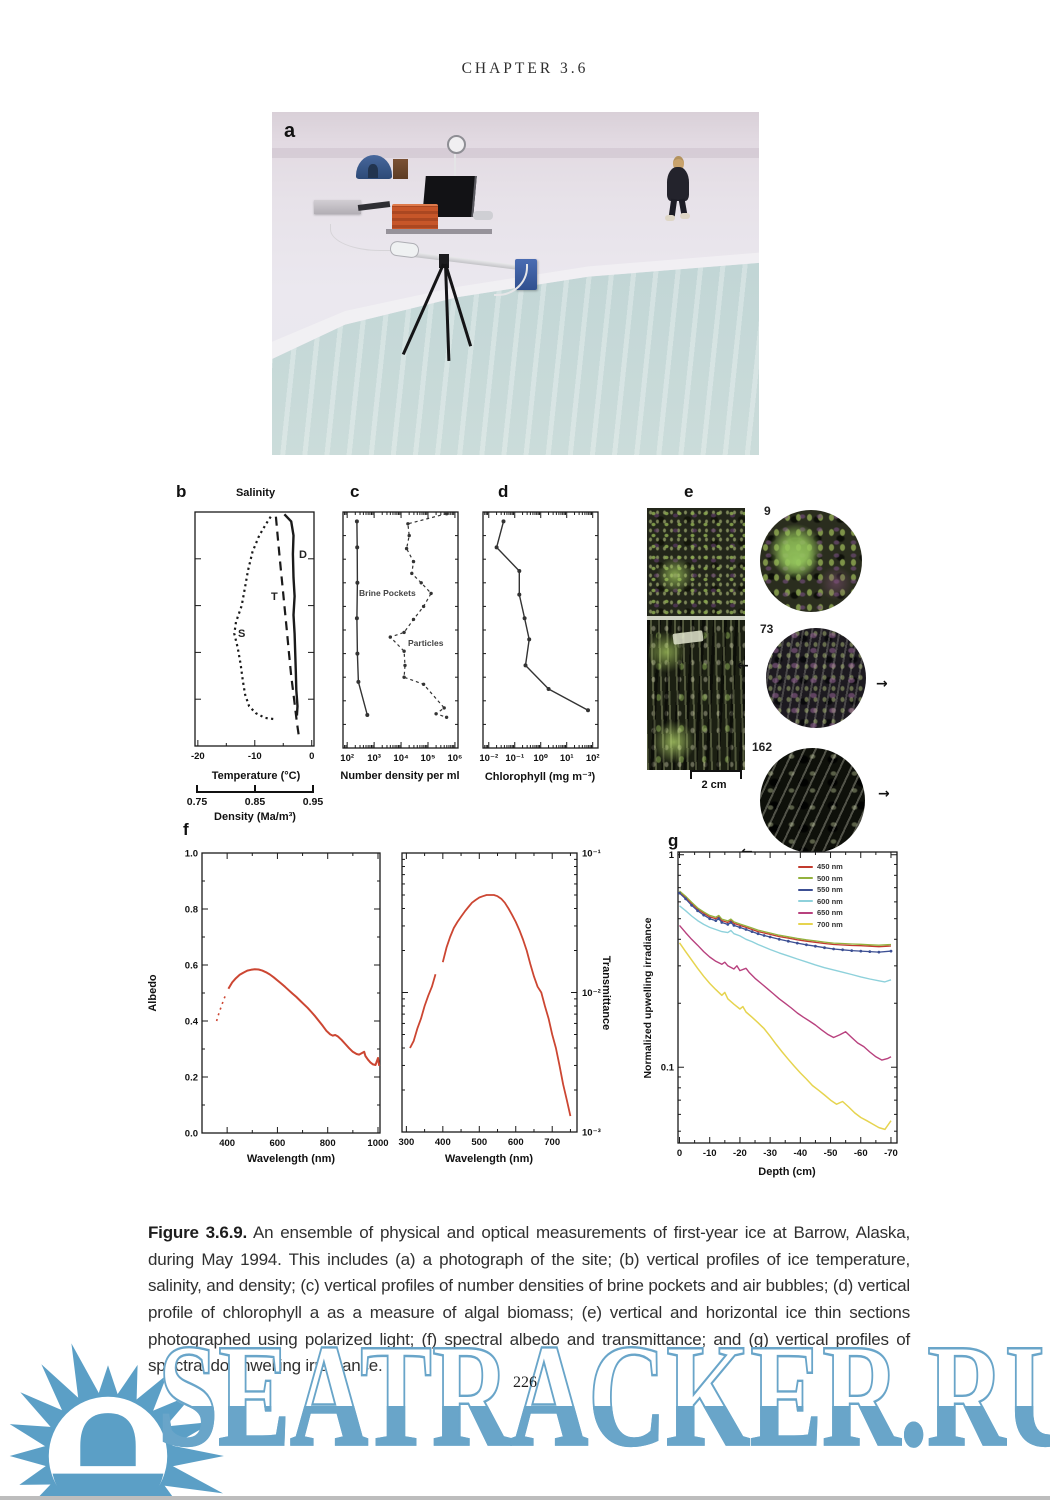  I want to click on svg-text: -20, so click(740, 1153).